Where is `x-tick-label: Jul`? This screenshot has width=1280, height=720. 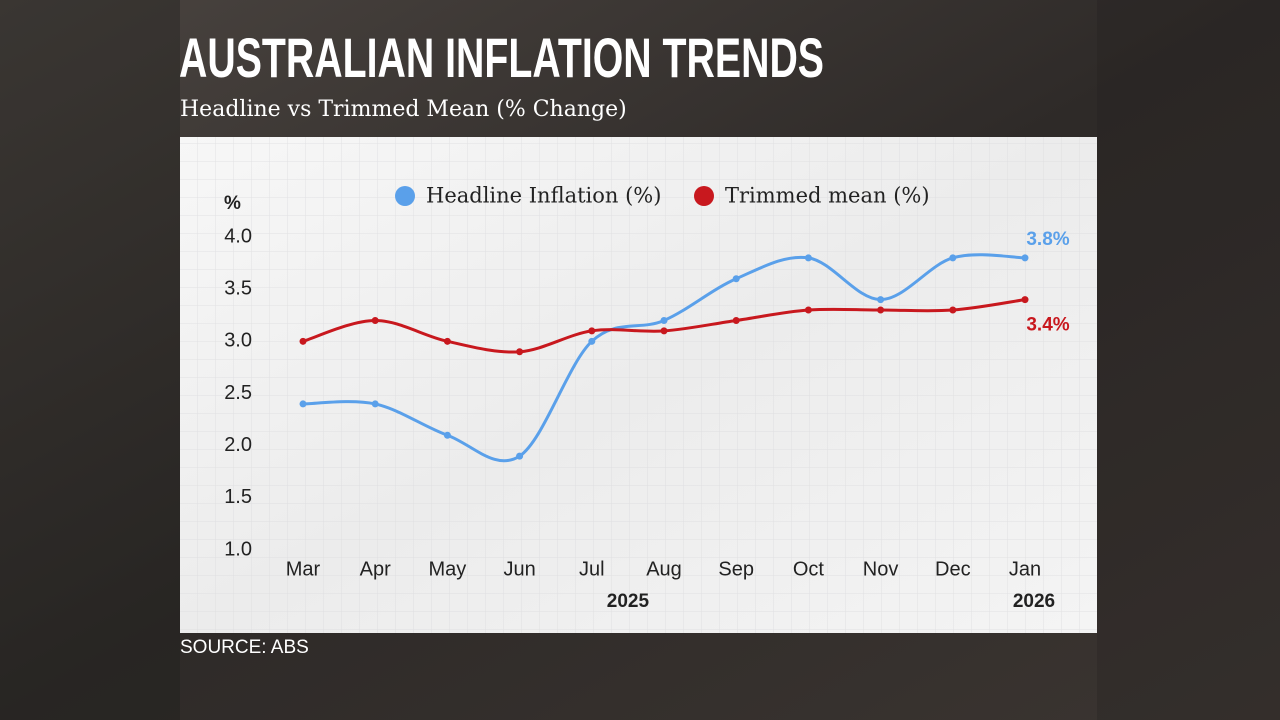
x-tick-label: Jul is located at coordinates (592, 569).